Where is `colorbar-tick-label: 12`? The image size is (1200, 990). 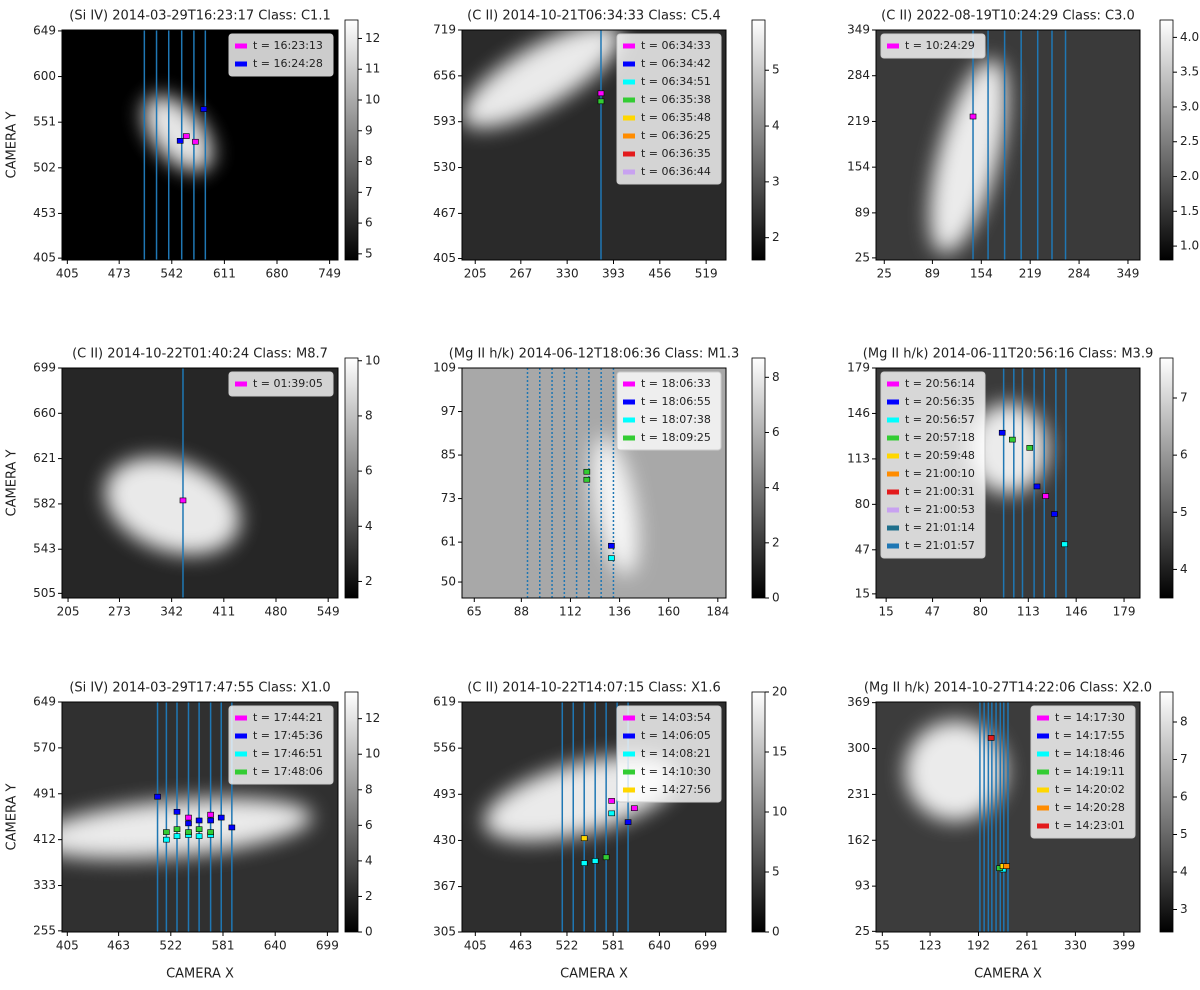
colorbar-tick-label: 12 is located at coordinates (372, 38).